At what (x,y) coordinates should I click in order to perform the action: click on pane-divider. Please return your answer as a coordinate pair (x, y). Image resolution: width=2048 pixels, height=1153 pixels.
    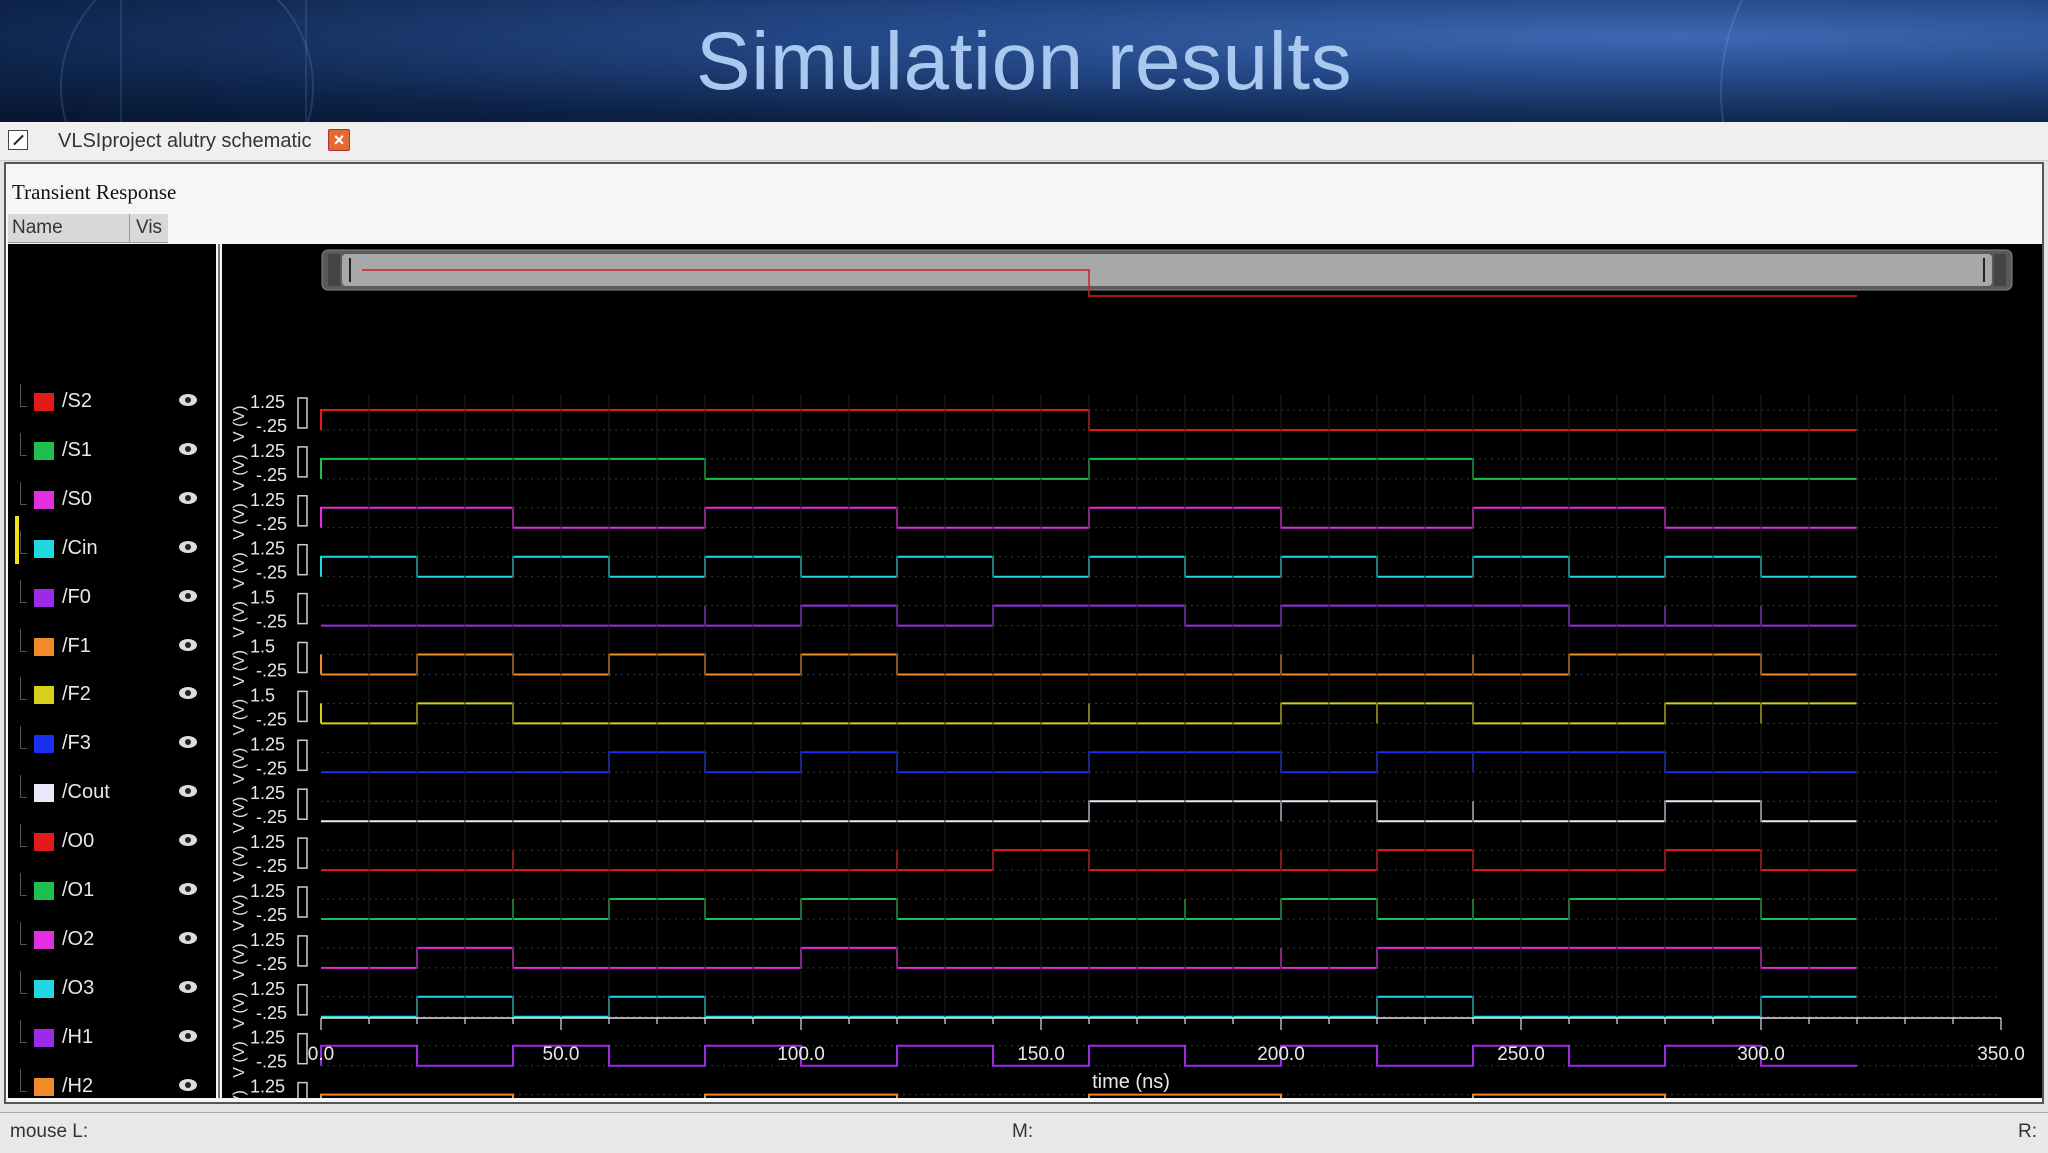
    Looking at the image, I should click on (219, 671).